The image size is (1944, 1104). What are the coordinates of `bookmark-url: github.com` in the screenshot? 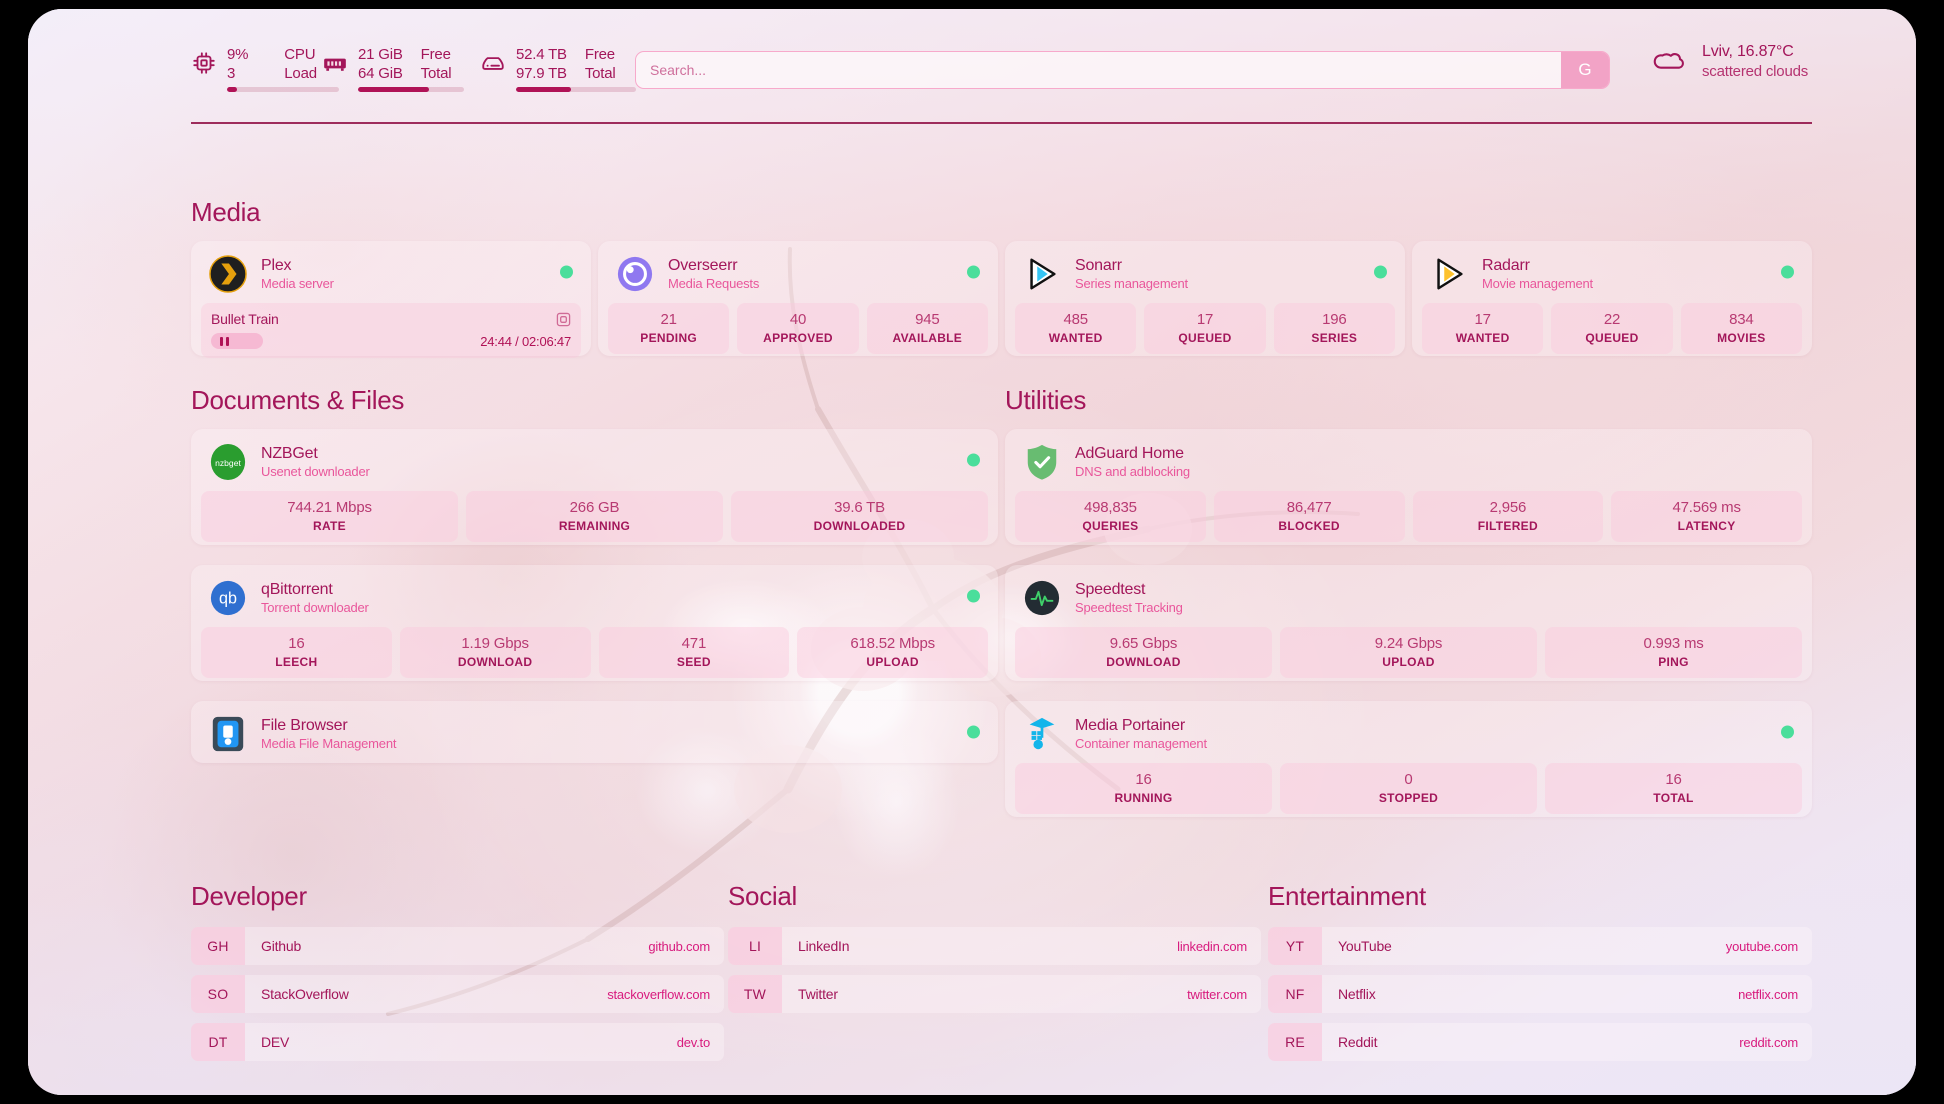 It's located at (679, 946).